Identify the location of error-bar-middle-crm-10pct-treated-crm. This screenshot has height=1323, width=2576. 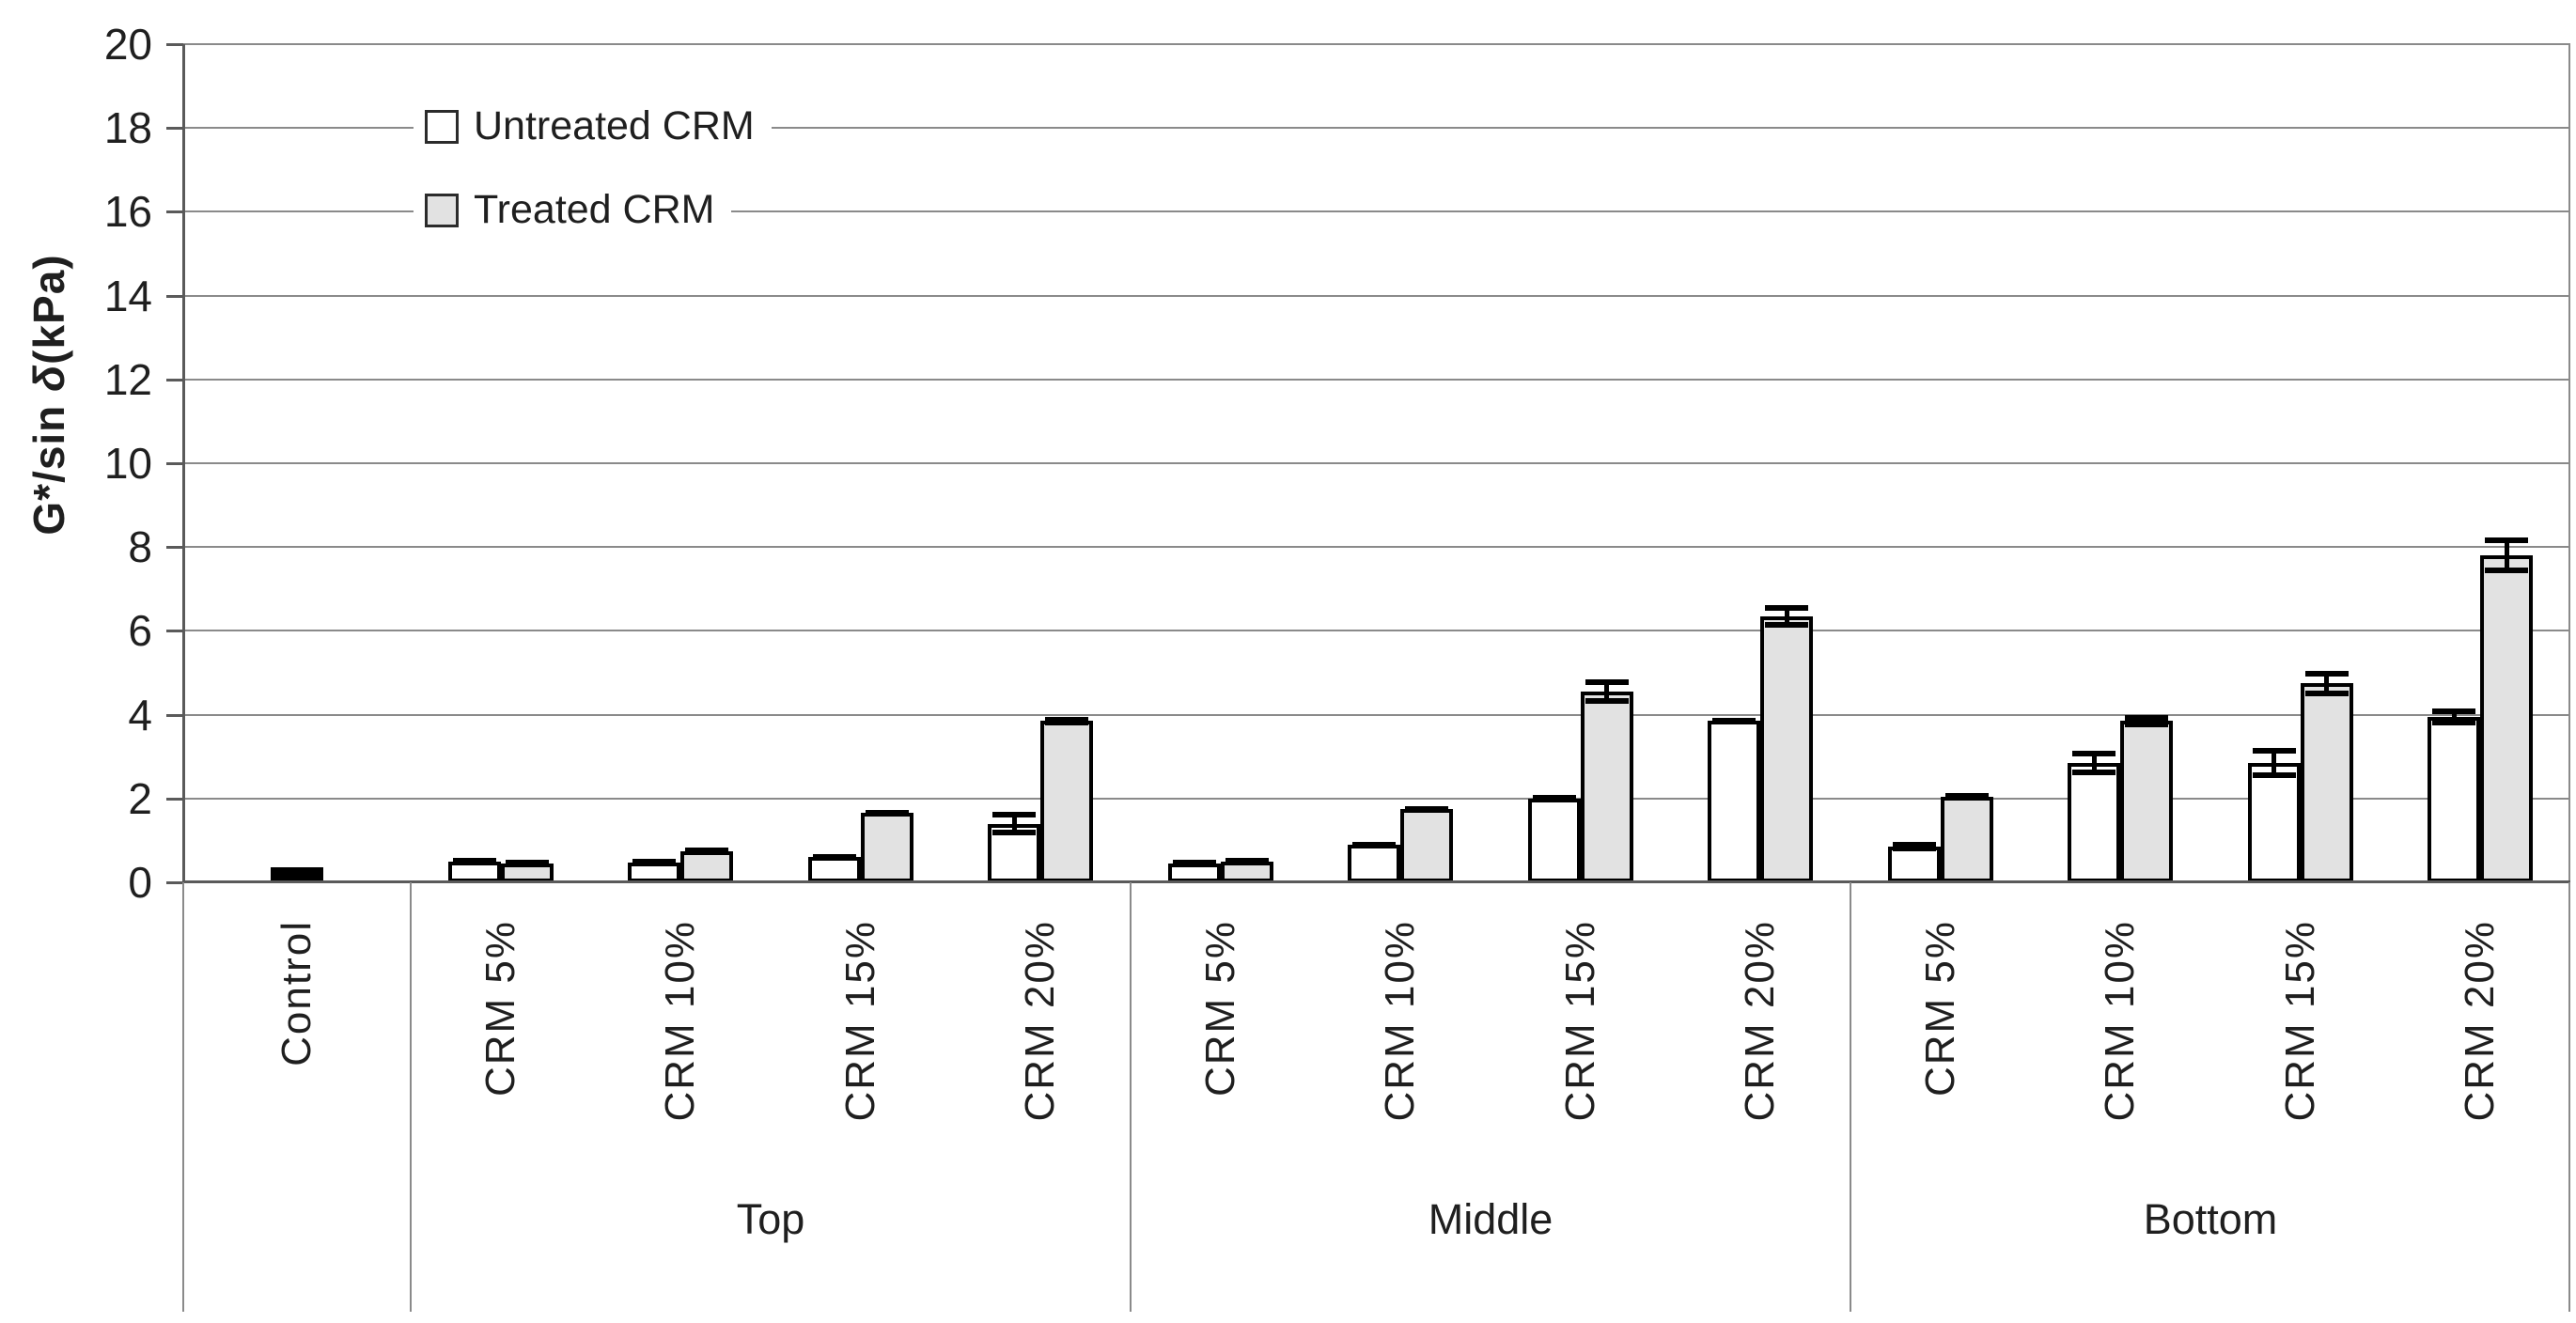
(1427, 808).